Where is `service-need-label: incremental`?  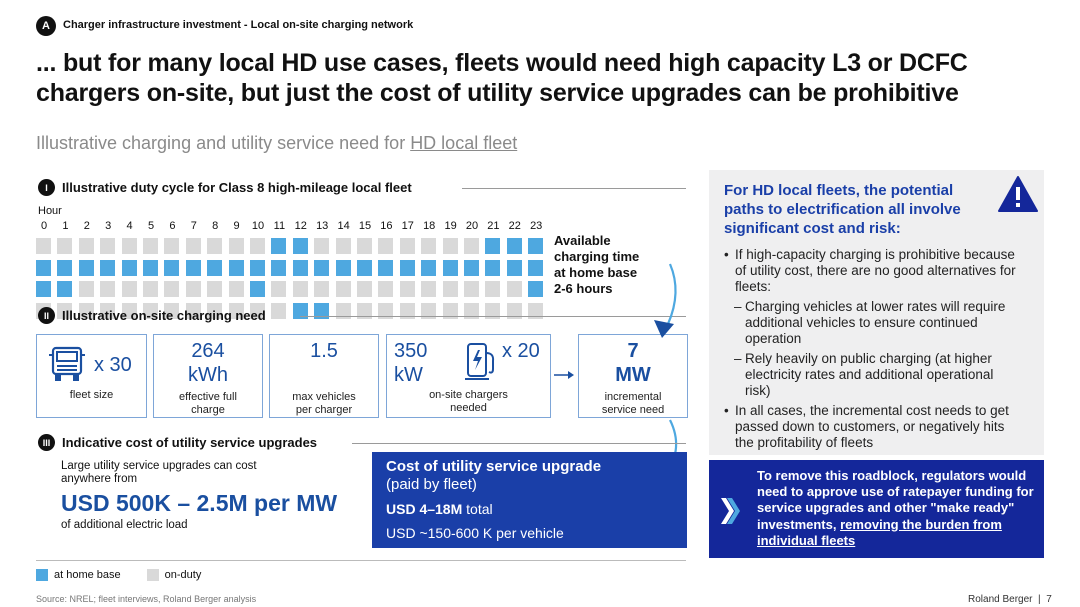
service-need-label: incremental is located at coordinates (633, 397).